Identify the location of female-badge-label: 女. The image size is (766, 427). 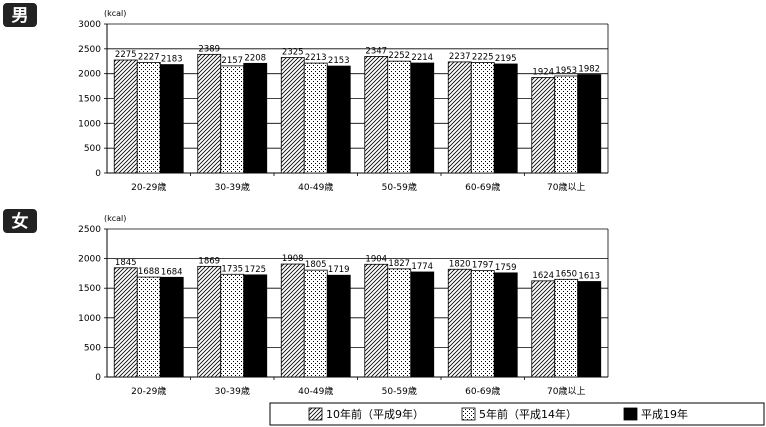
(20, 221).